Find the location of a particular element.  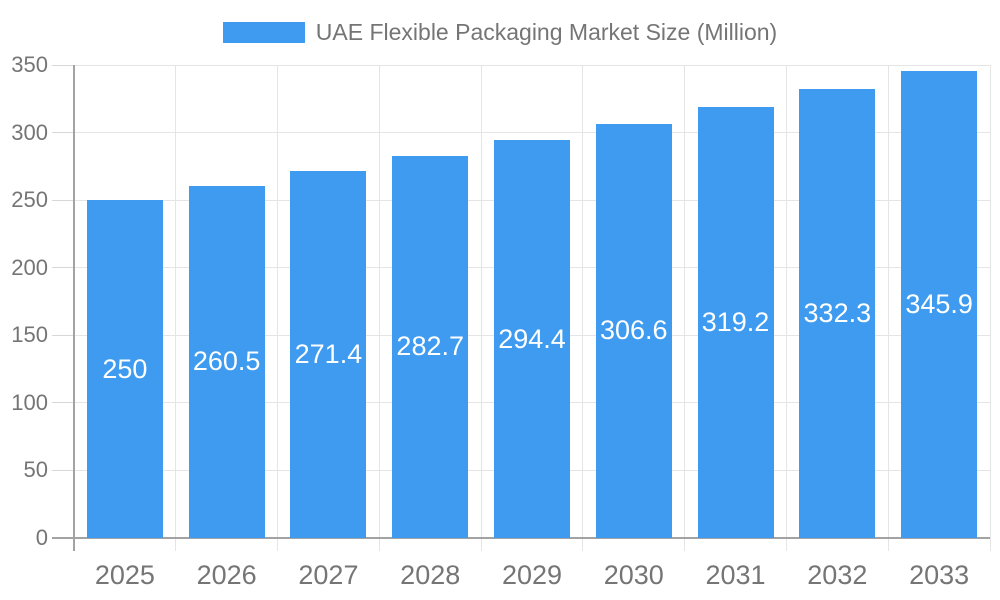

bar: 345.9 is located at coordinates (939, 304).